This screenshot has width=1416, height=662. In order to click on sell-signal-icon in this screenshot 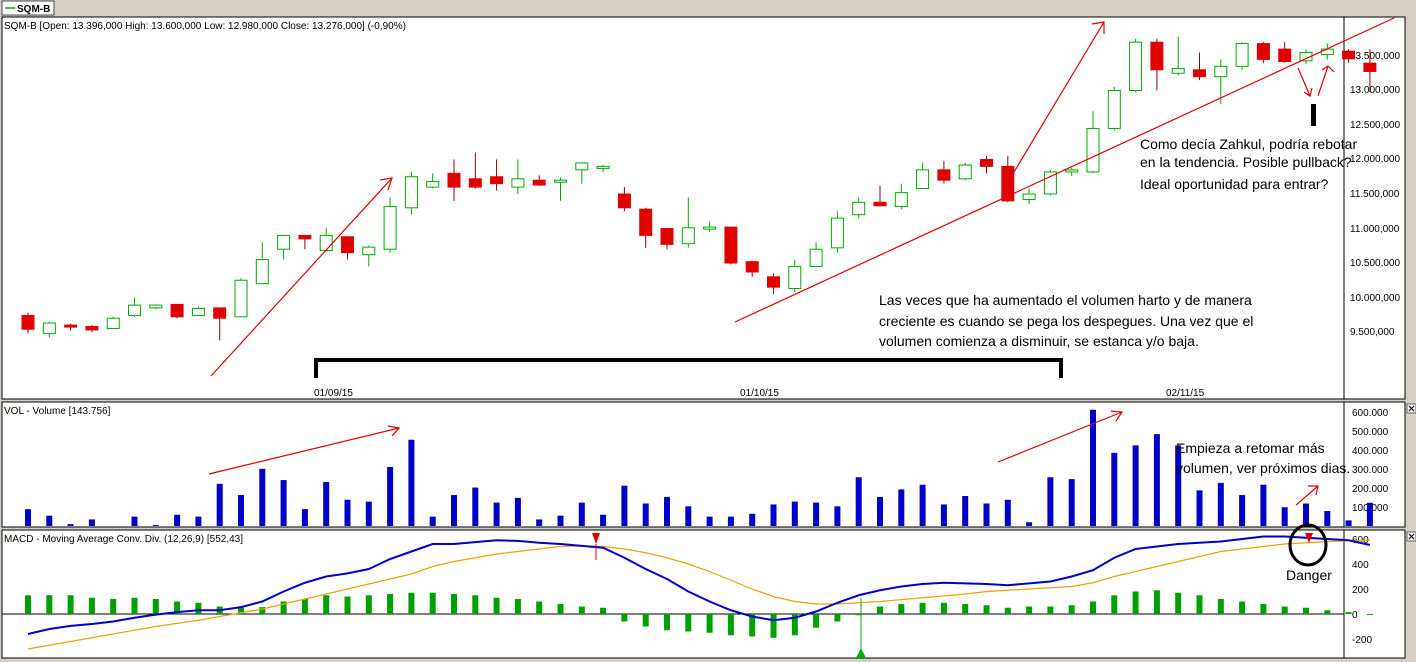, I will do `click(1309, 538)`.